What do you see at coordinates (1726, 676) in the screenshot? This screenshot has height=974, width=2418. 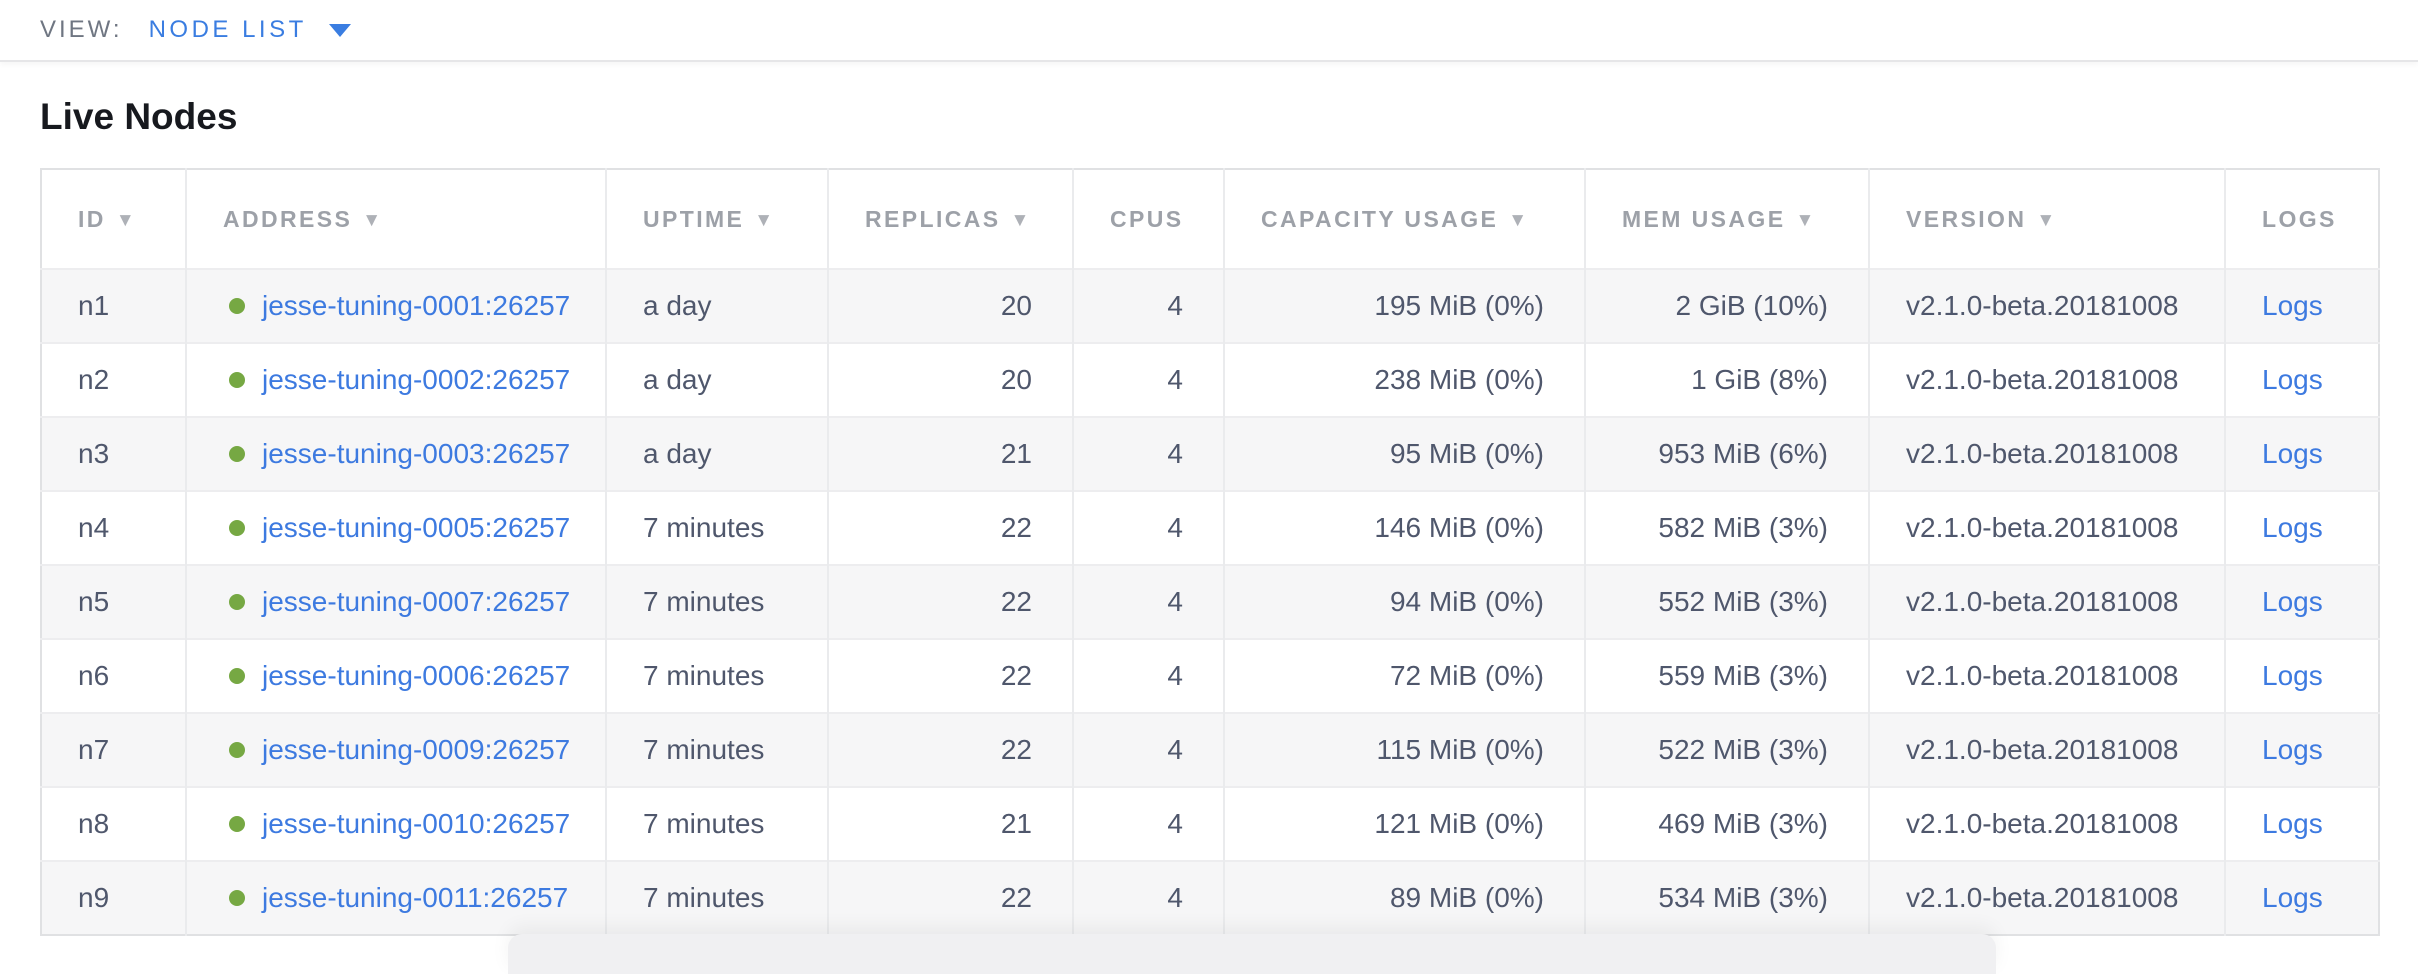 I see `node-mem-usage-cell: 559 MiB (3%)` at bounding box center [1726, 676].